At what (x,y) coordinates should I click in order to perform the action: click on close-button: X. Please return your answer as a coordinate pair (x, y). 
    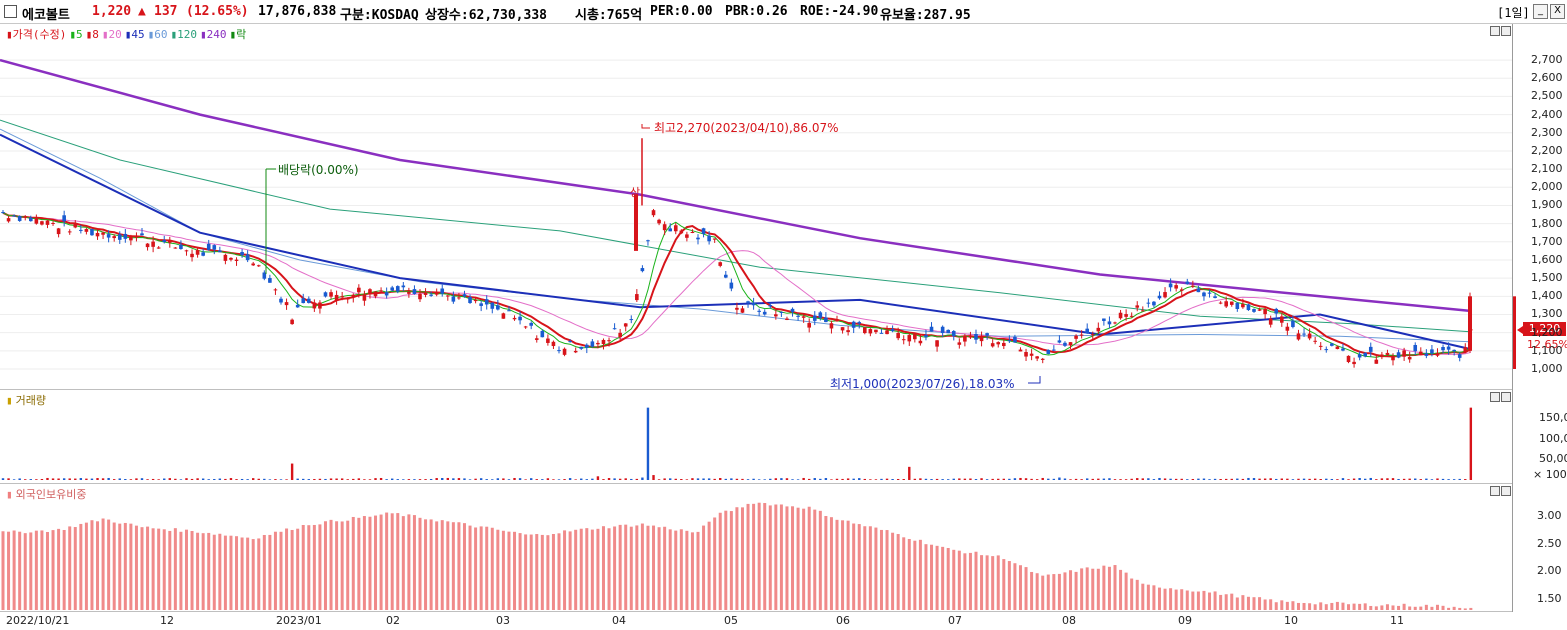
    Looking at the image, I should click on (1557, 11).